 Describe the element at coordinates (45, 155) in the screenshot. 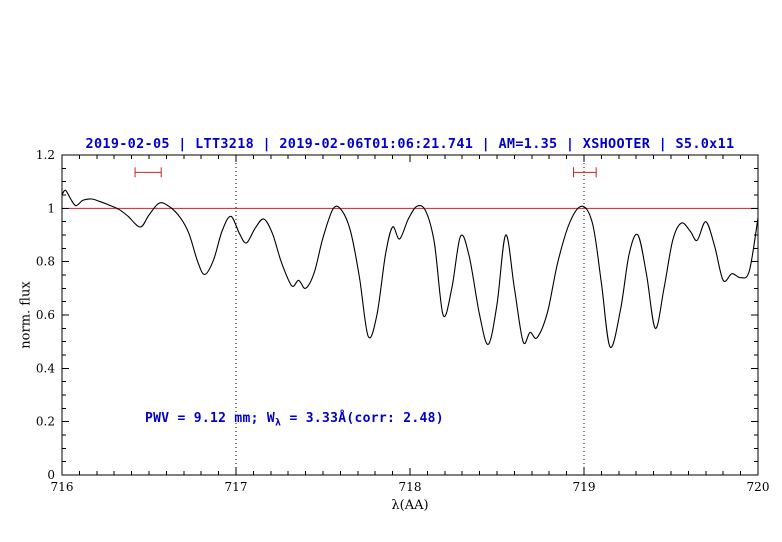

I see `y-tick-label: 1.2` at that location.